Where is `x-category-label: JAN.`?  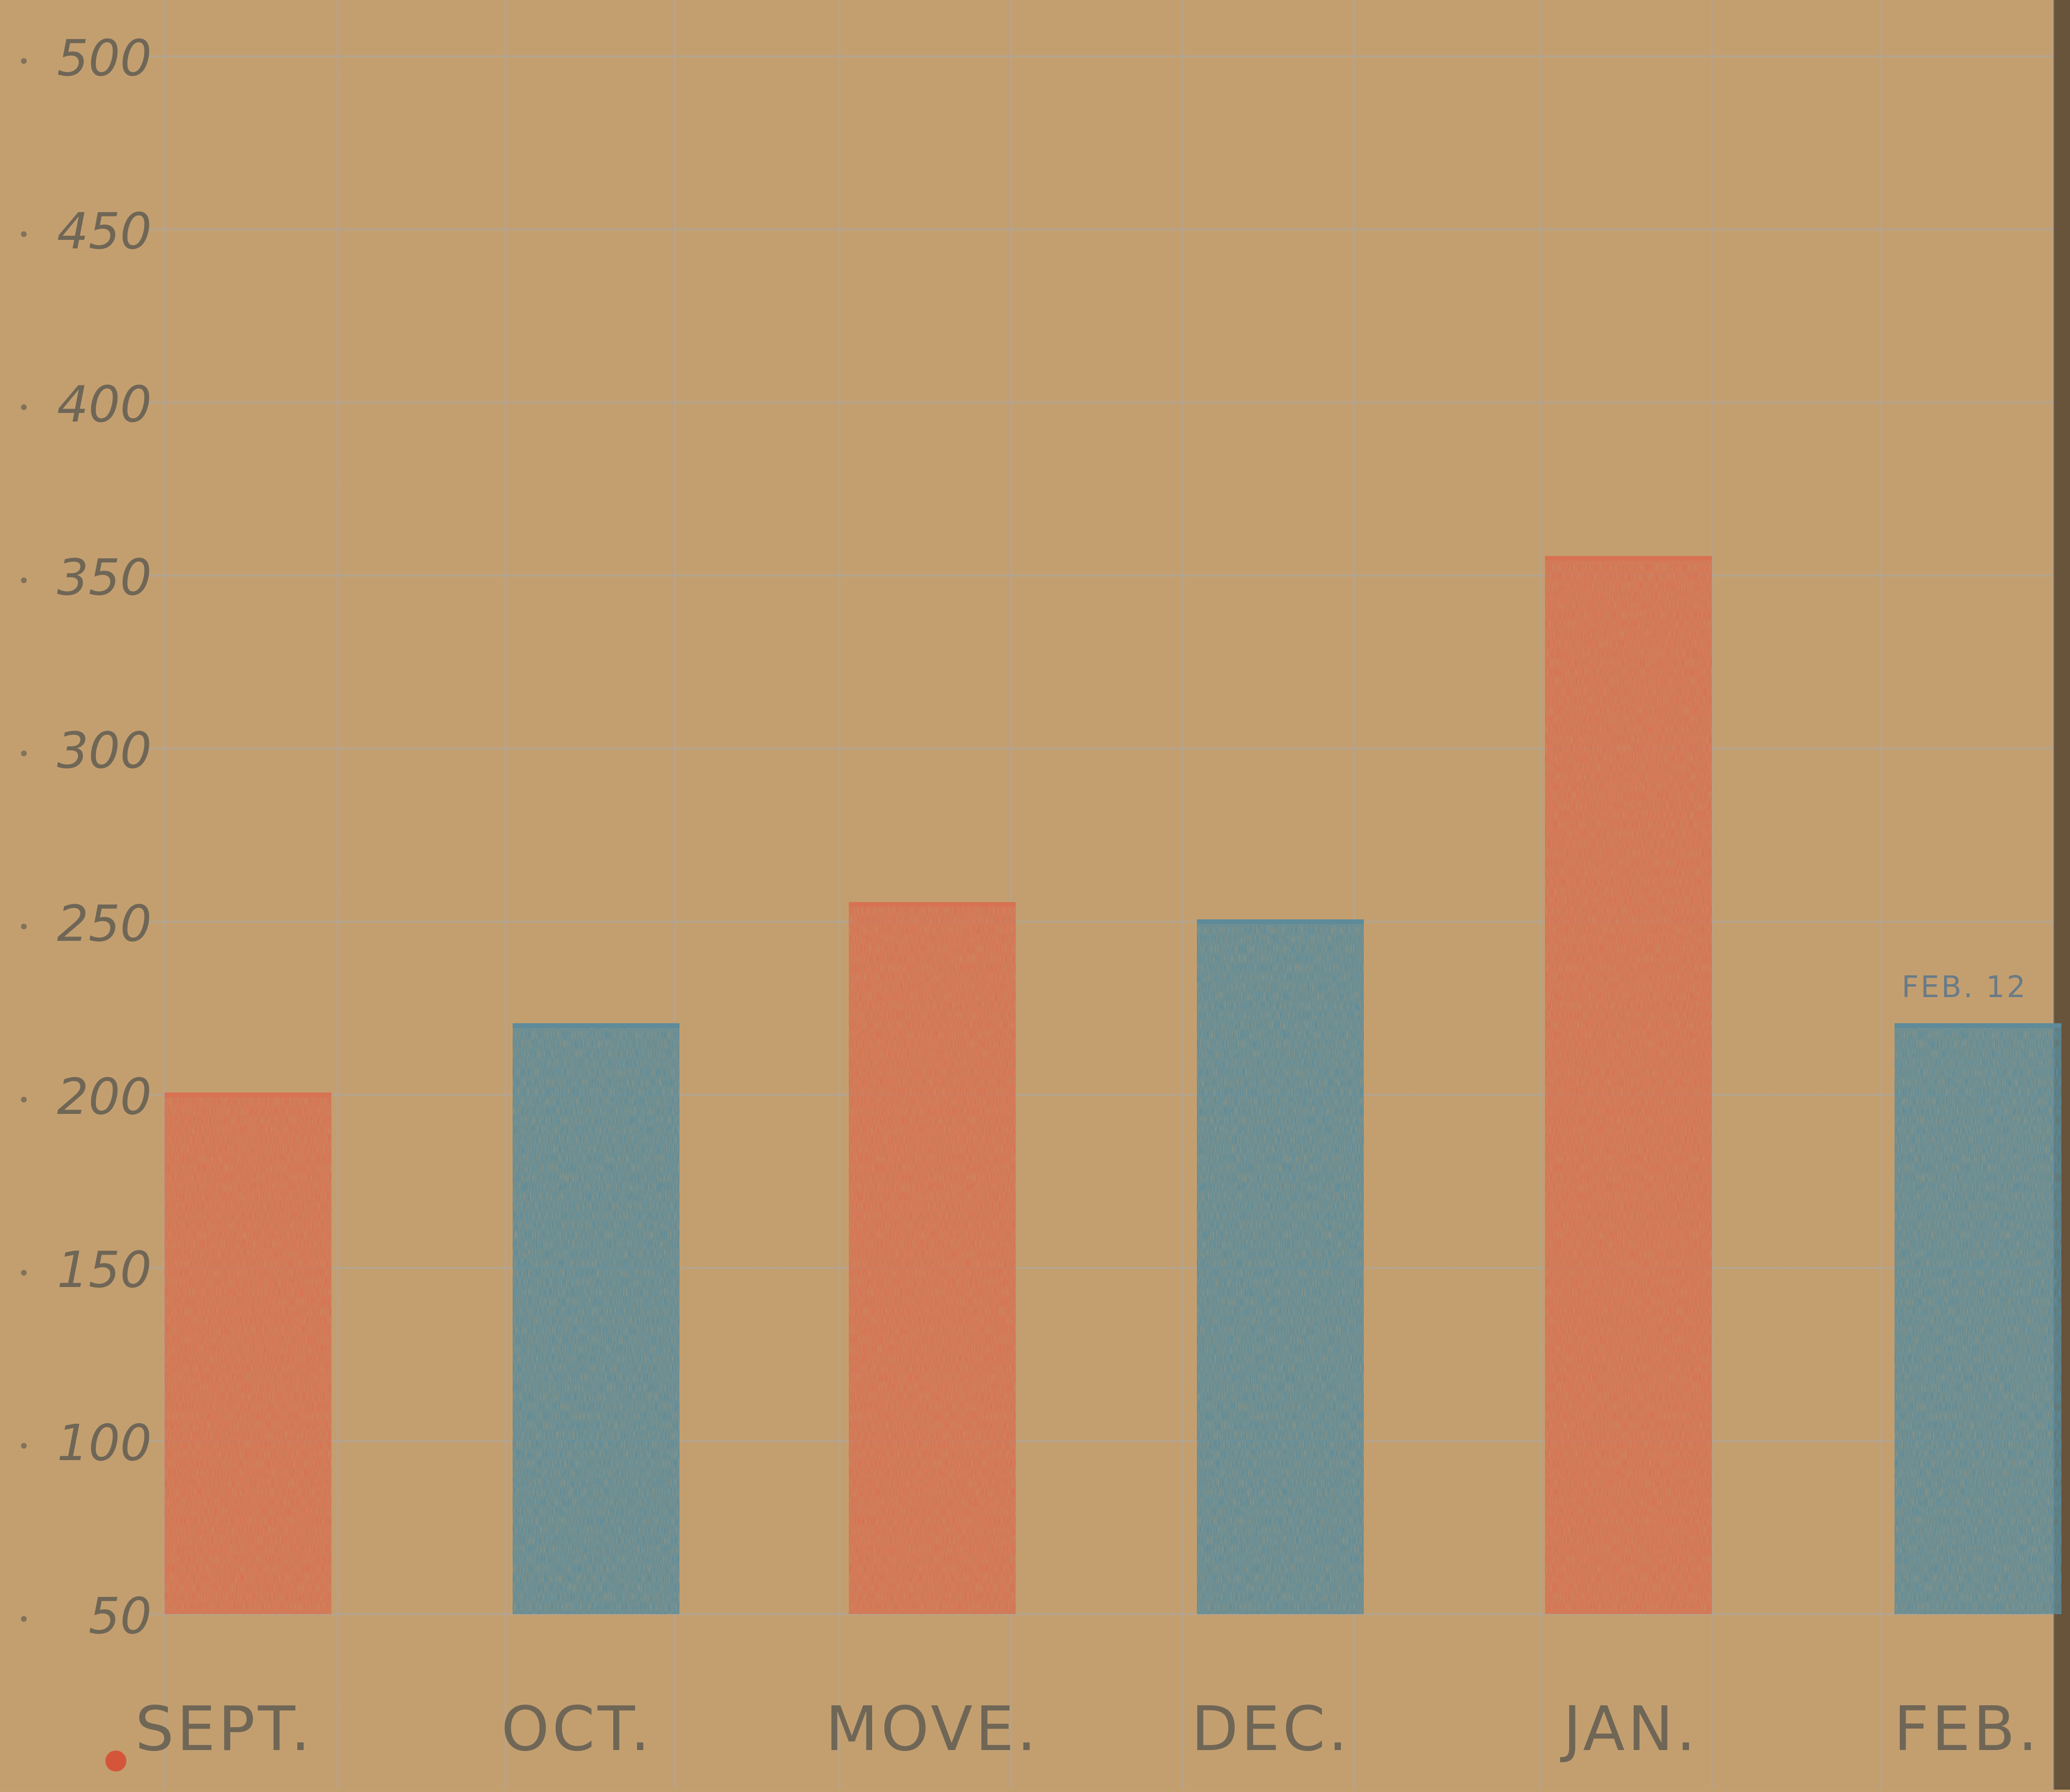 x-category-label: JAN. is located at coordinates (1629, 1729).